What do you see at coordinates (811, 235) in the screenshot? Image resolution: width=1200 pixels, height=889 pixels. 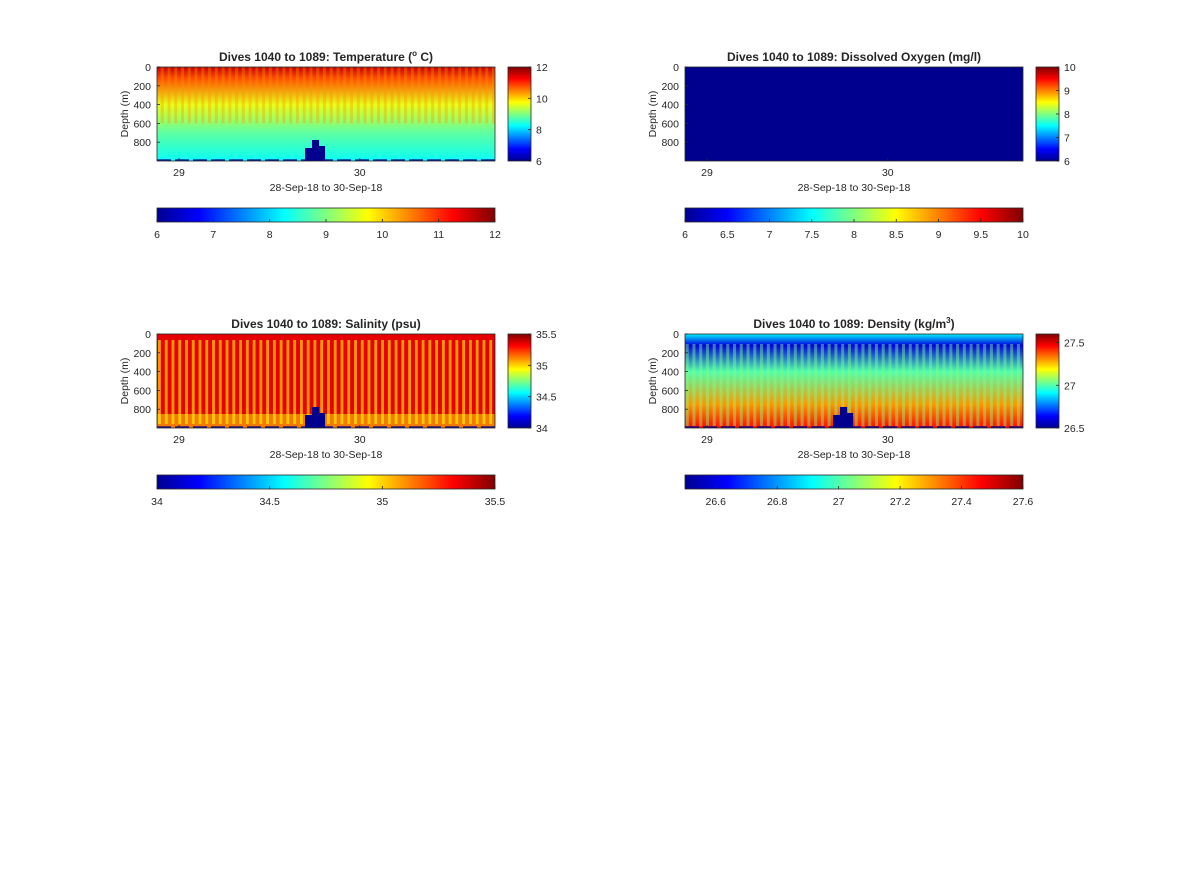 I see `oxygen-bottom-cbar-tick-7.5: 7.5` at bounding box center [811, 235].